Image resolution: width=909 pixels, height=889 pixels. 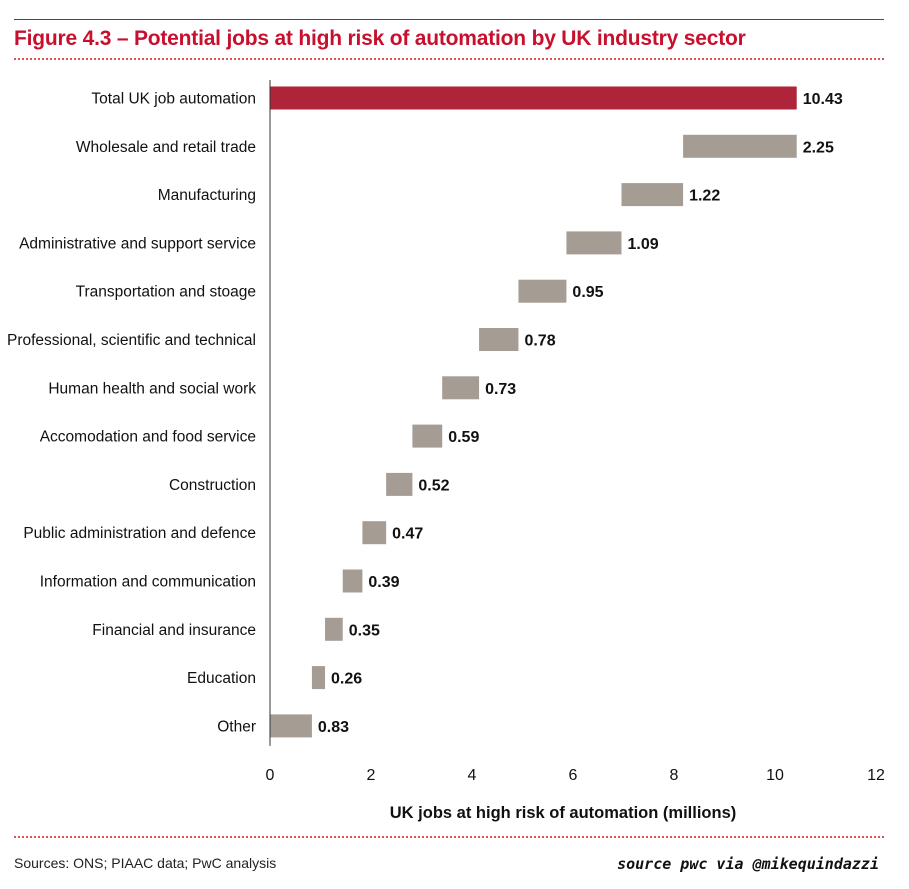 I want to click on category-label: Transportation and stoage, so click(x=166, y=292).